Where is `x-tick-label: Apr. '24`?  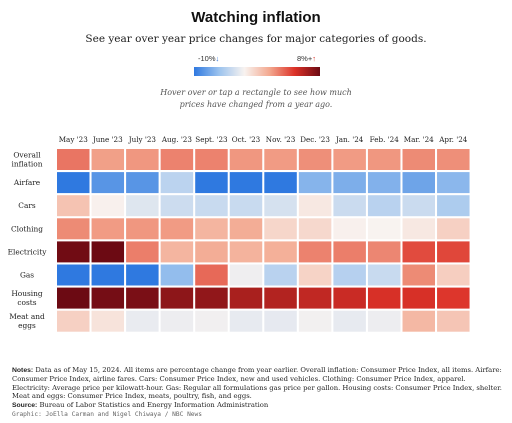
x-tick-label: Apr. '24 is located at coordinates (453, 139).